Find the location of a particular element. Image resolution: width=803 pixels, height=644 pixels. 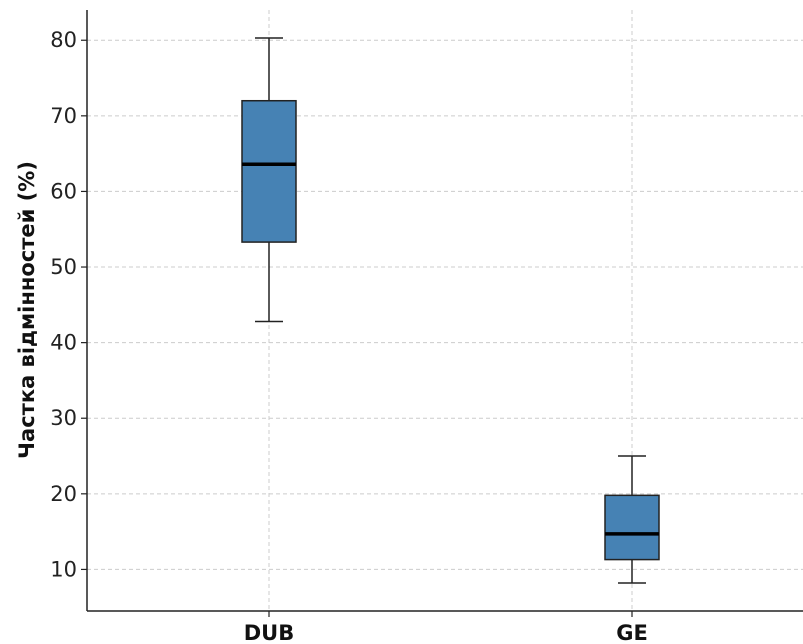

y-tick-label: 60 is located at coordinates (63, 191).